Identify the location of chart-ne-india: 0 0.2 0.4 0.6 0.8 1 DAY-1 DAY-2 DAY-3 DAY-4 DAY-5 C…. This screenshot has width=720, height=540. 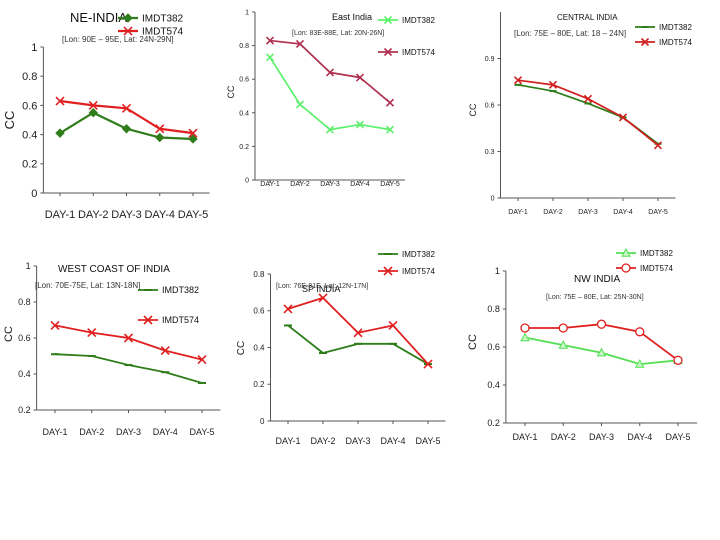
(120, 120).